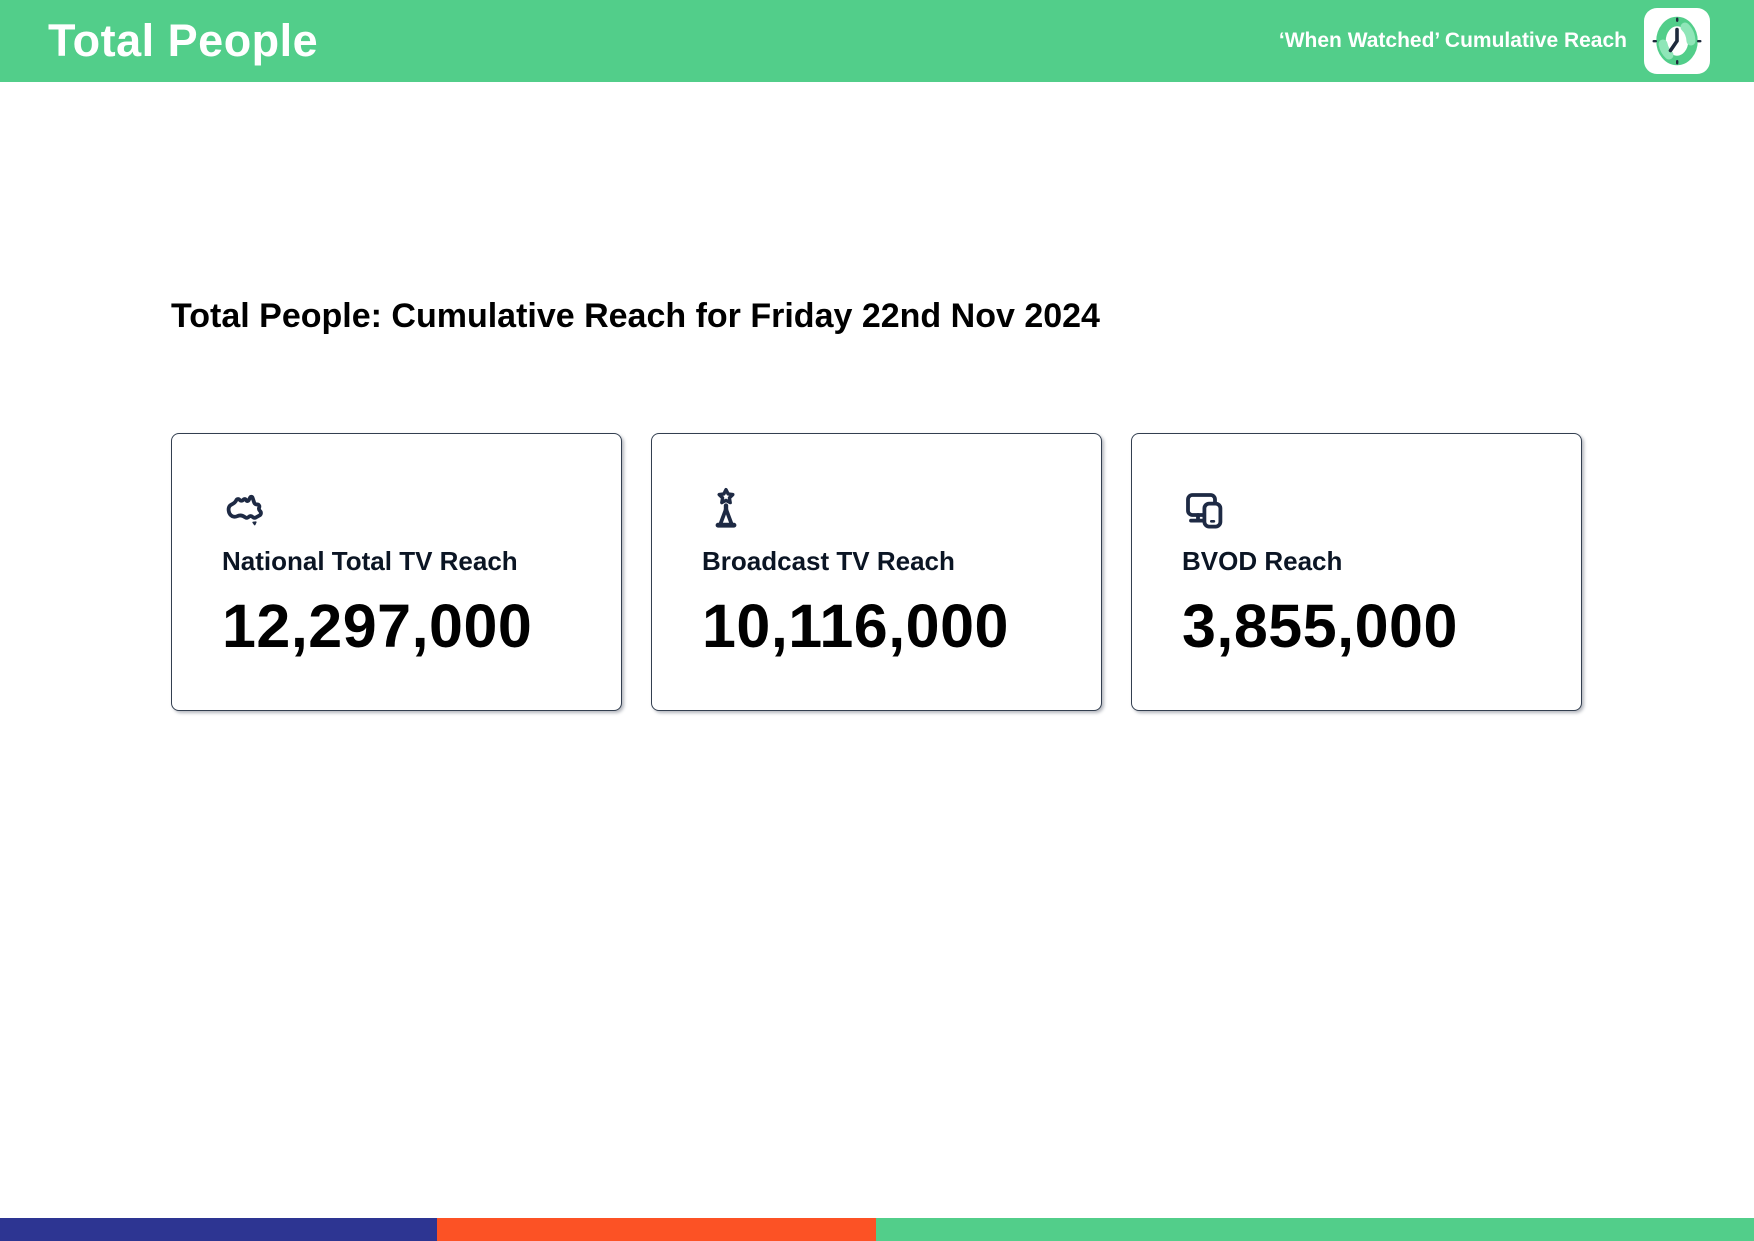 This screenshot has width=1754, height=1241. What do you see at coordinates (1356, 571) in the screenshot?
I see `kpi-card-bvod: BVOD Reach 3,855,000` at bounding box center [1356, 571].